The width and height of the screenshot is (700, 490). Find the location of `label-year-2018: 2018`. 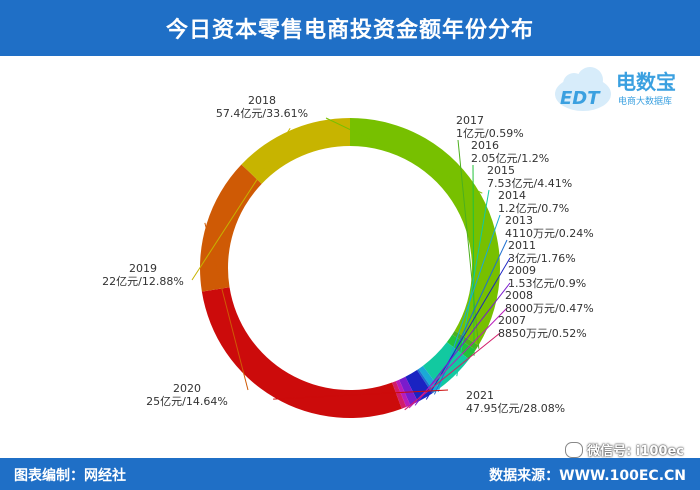

label-year-2018: 2018 is located at coordinates (262, 100).